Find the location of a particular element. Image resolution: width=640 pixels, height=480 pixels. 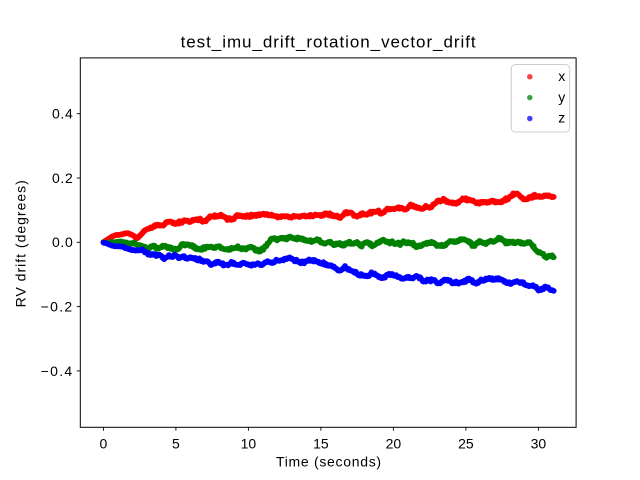

svg-text: −0.2 is located at coordinates (57, 307).